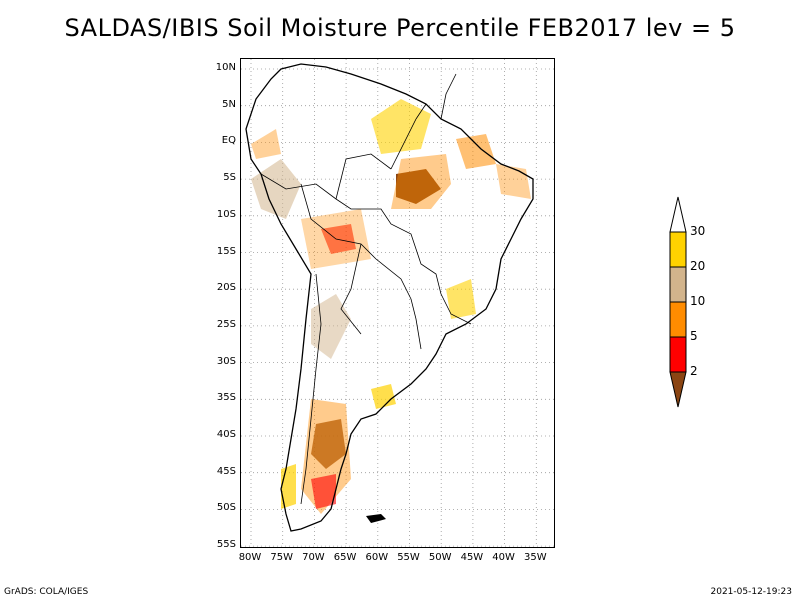  What do you see at coordinates (328, 444) in the screenshot?
I see `patch-brown-patagonia` at bounding box center [328, 444].